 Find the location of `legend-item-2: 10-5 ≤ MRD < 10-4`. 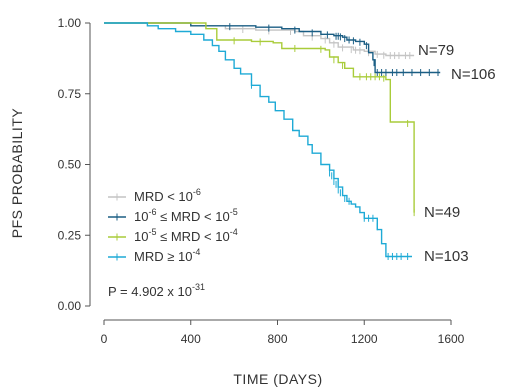

legend-item-2: 10-5 ≤ MRD < 10-4 is located at coordinates (173, 235).